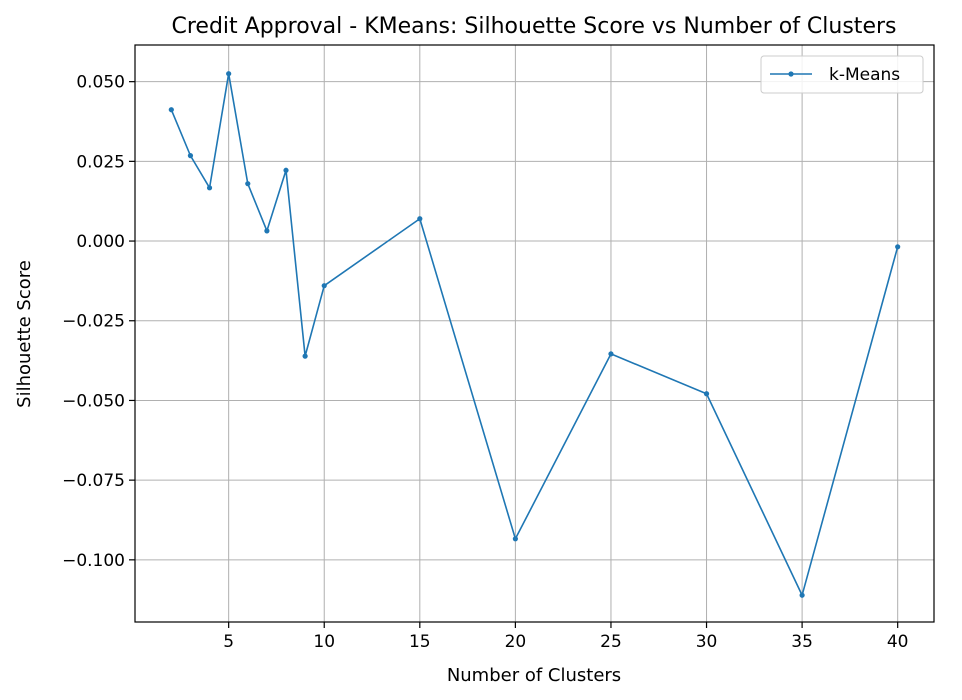 This screenshot has height=700, width=962. I want to click on x-tick-label: 5, so click(228, 642).